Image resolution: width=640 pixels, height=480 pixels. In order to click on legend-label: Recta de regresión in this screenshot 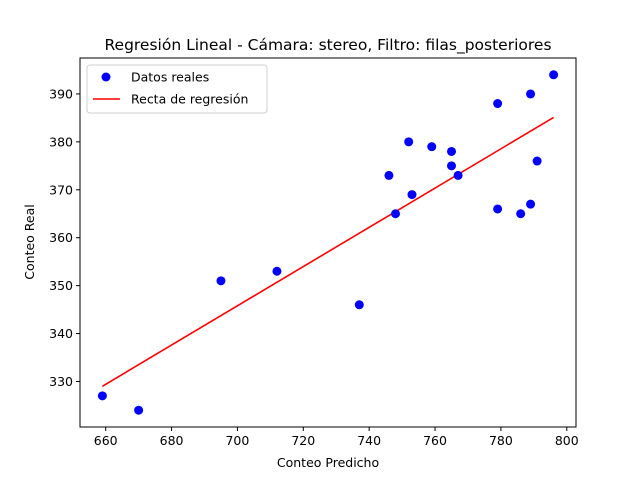, I will do `click(189, 99)`.